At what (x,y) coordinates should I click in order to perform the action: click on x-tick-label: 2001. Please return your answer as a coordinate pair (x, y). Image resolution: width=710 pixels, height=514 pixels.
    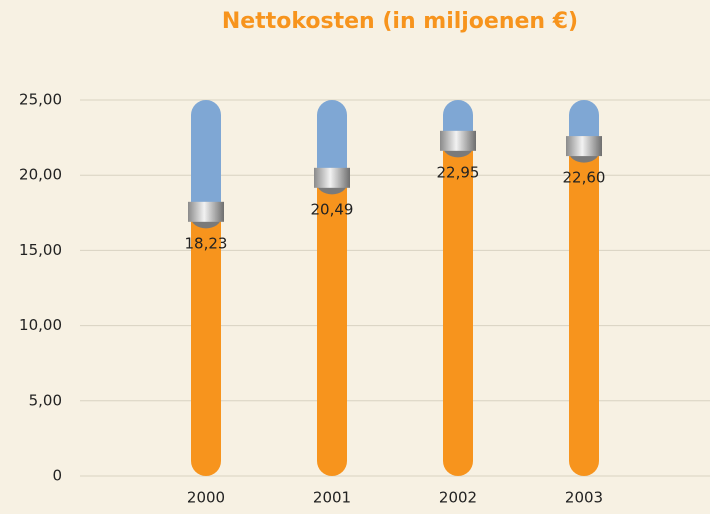
    Looking at the image, I should click on (332, 498).